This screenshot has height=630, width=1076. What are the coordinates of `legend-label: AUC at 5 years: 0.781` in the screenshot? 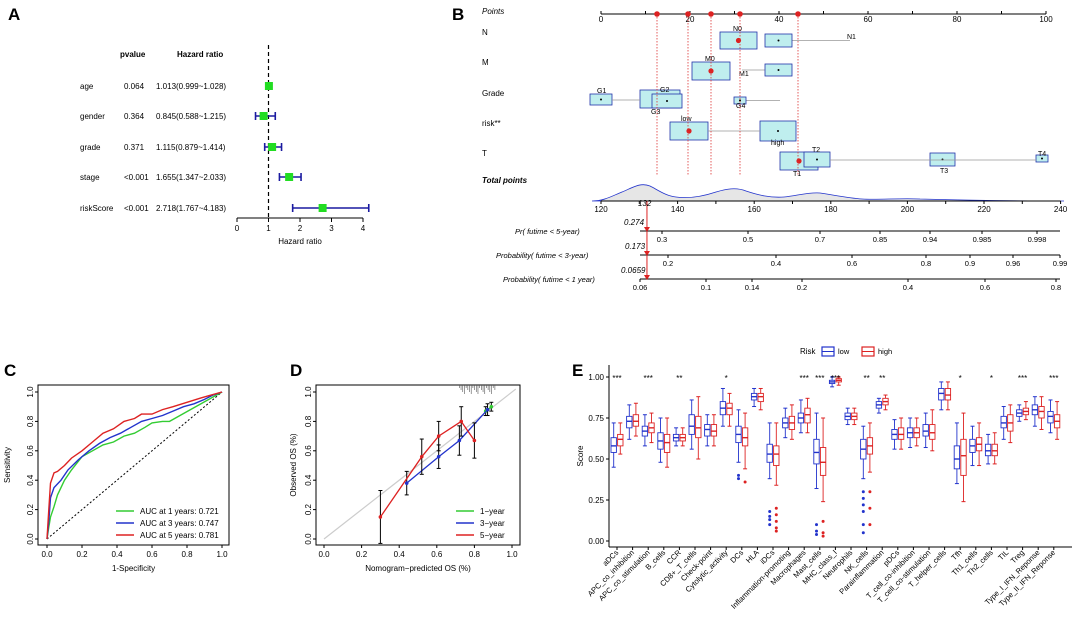 It's located at (179, 535).